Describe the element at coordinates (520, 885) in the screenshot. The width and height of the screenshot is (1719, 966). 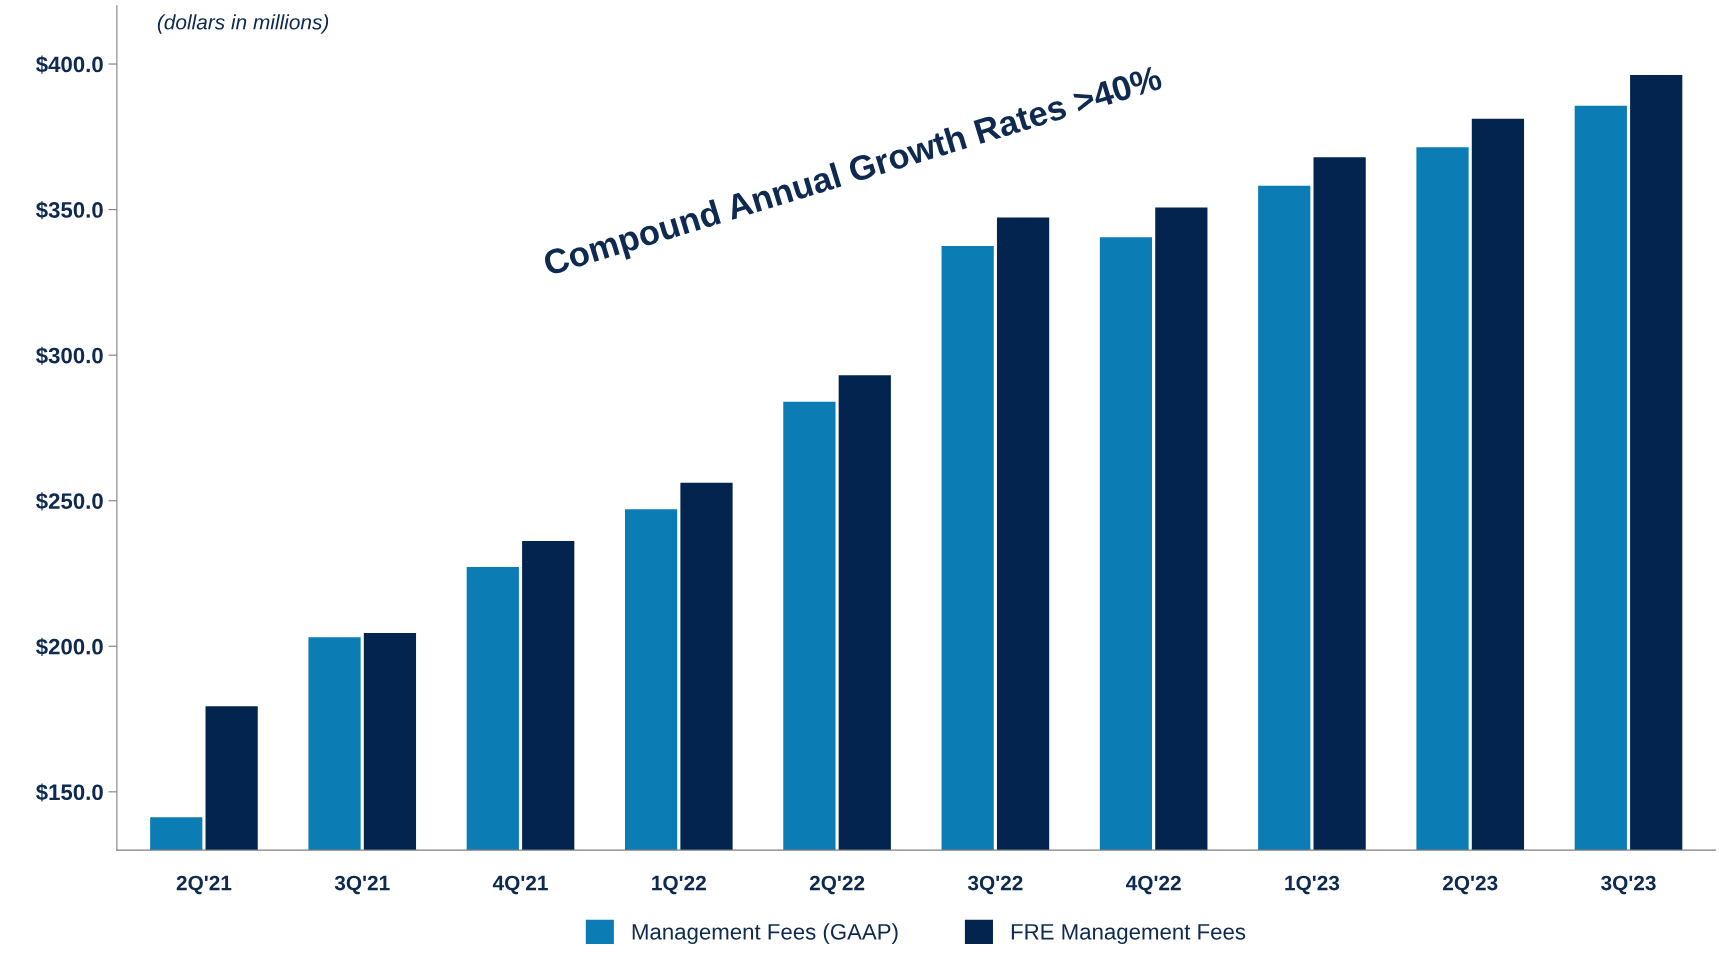
I see `x-tick-label: 4Q'21` at that location.